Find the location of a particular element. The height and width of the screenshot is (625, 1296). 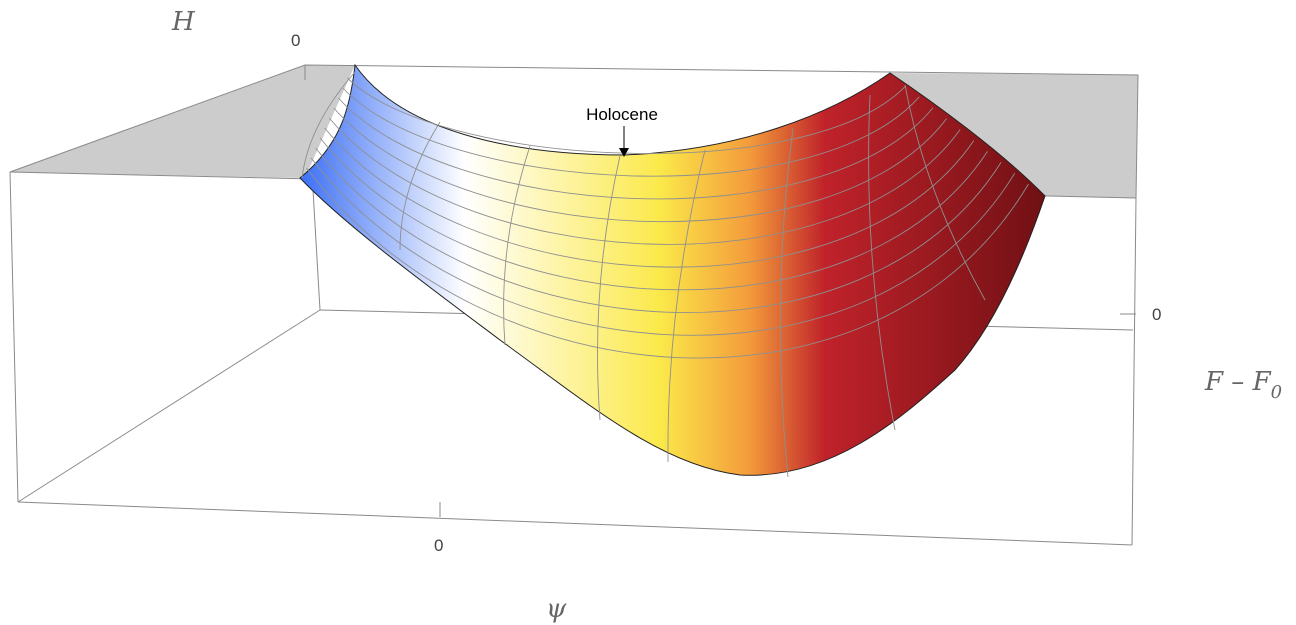

x-axis-tick-0: 0 is located at coordinates (438, 545).